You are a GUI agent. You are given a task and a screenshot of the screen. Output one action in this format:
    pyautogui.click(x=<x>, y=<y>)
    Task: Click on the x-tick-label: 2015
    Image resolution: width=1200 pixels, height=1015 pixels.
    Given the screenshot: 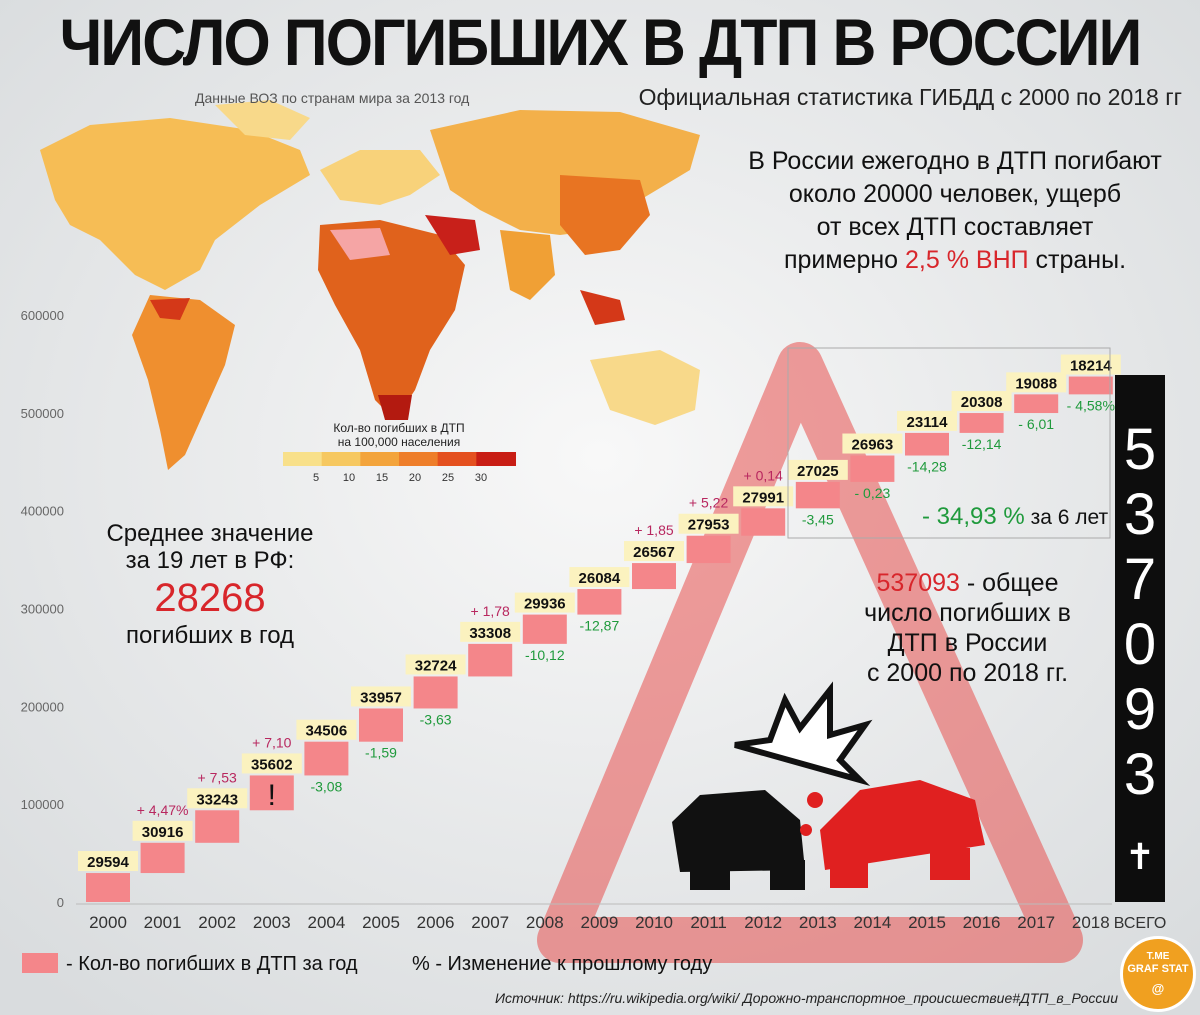 What is the action you would take?
    pyautogui.click(x=927, y=922)
    